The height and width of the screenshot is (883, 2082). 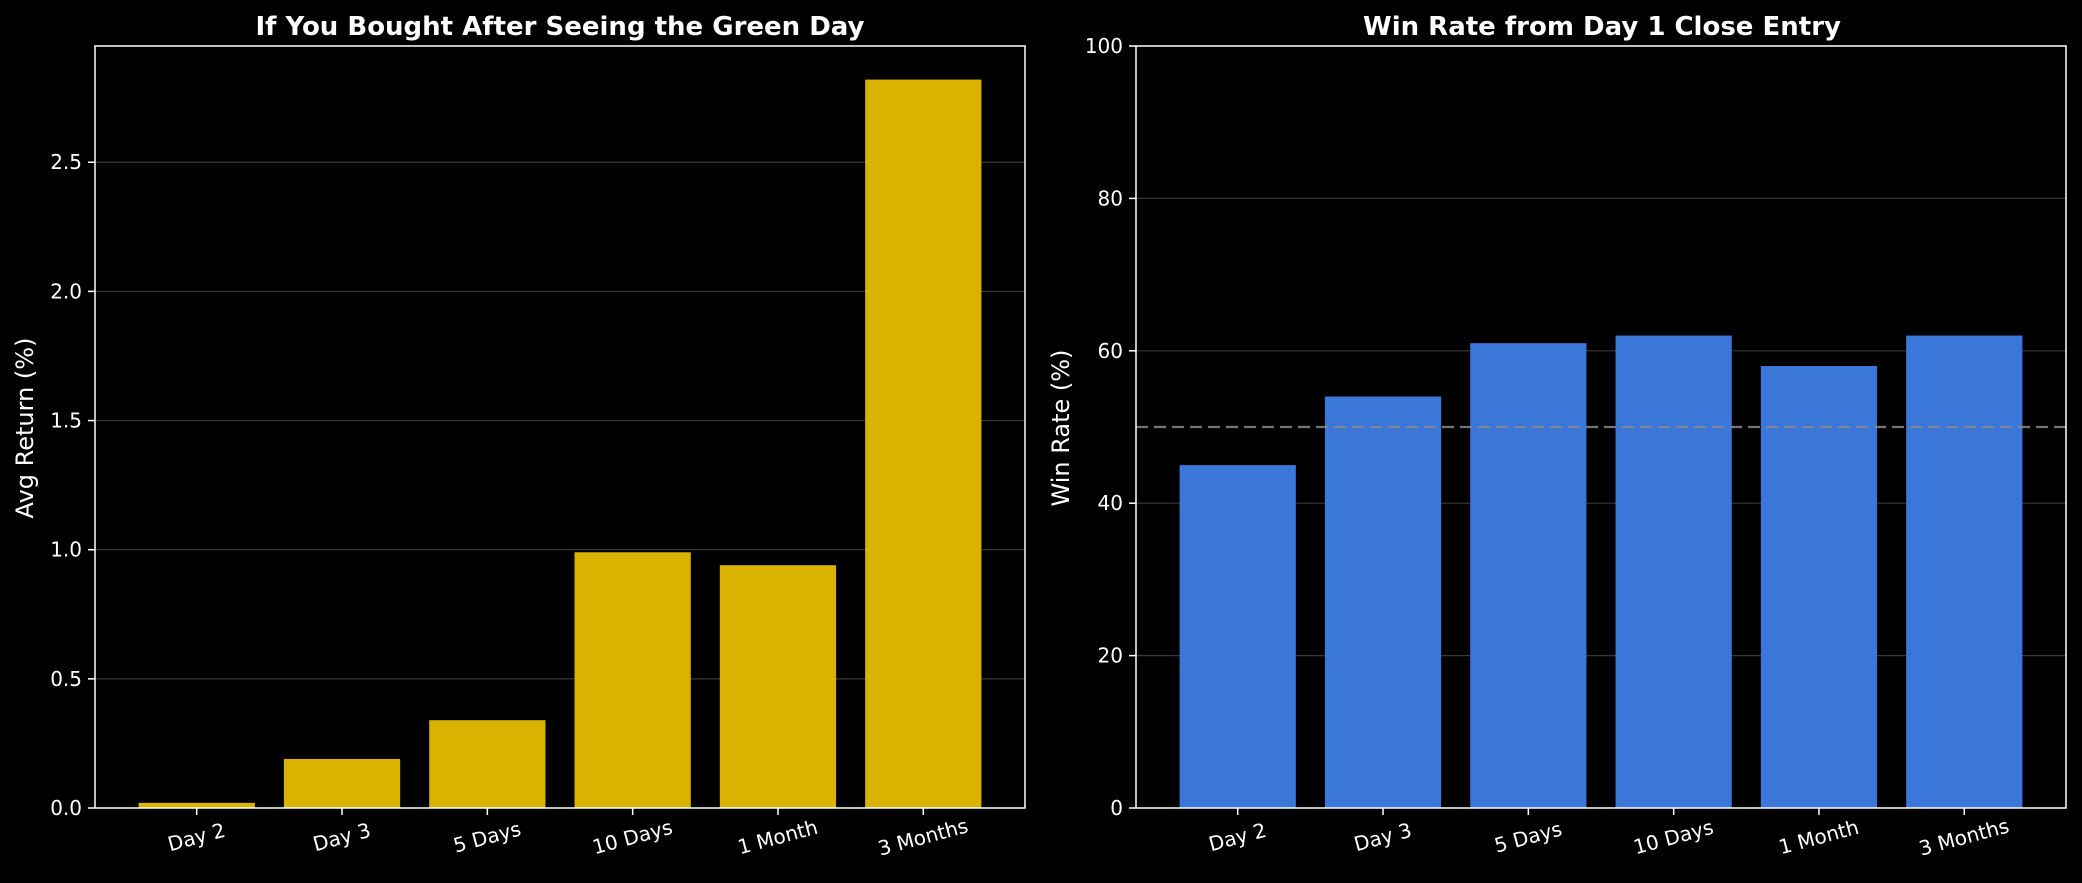 What do you see at coordinates (1110, 427) in the screenshot?
I see `win-rate-y-ticks: 0 20 40 60 80 100` at bounding box center [1110, 427].